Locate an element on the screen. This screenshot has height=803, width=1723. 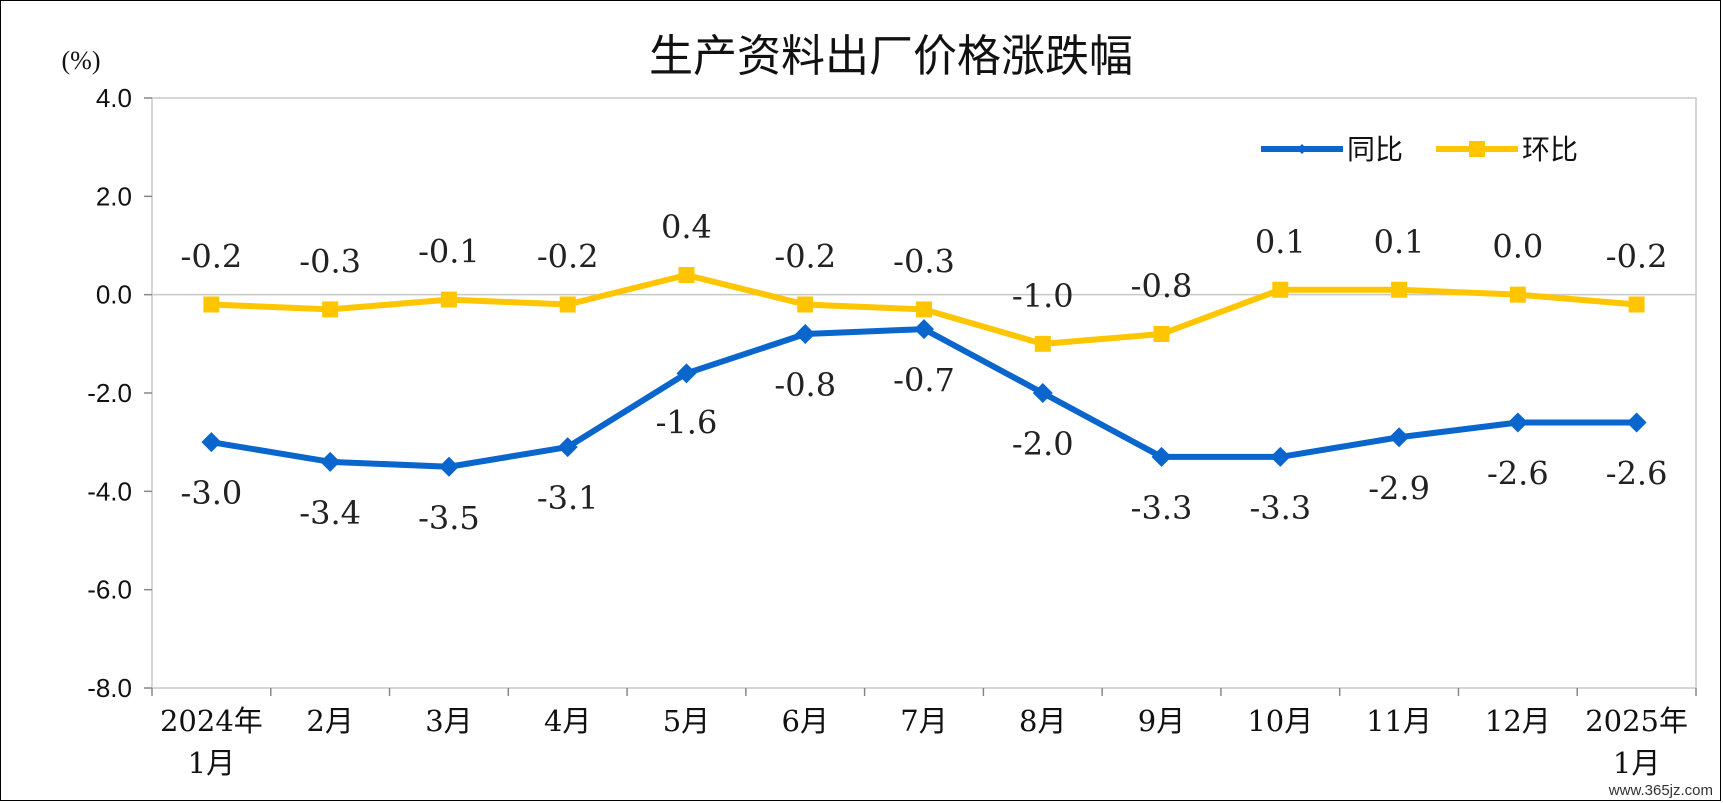
x-tick-label: 5月 is located at coordinates (686, 721).